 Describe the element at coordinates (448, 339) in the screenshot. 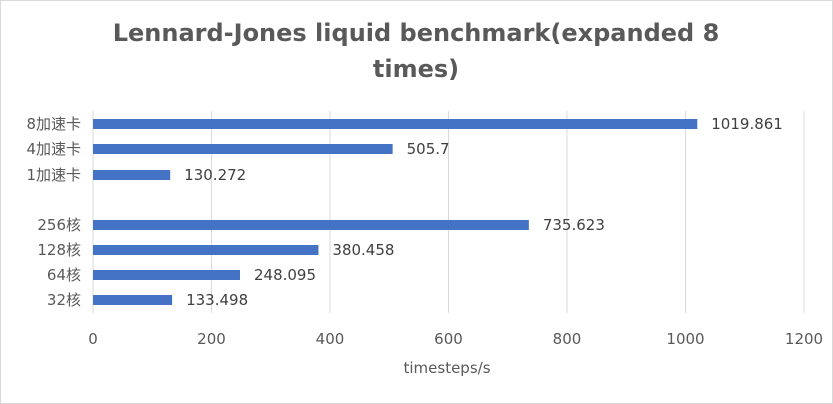

I see `x-tick-label: 600` at that location.